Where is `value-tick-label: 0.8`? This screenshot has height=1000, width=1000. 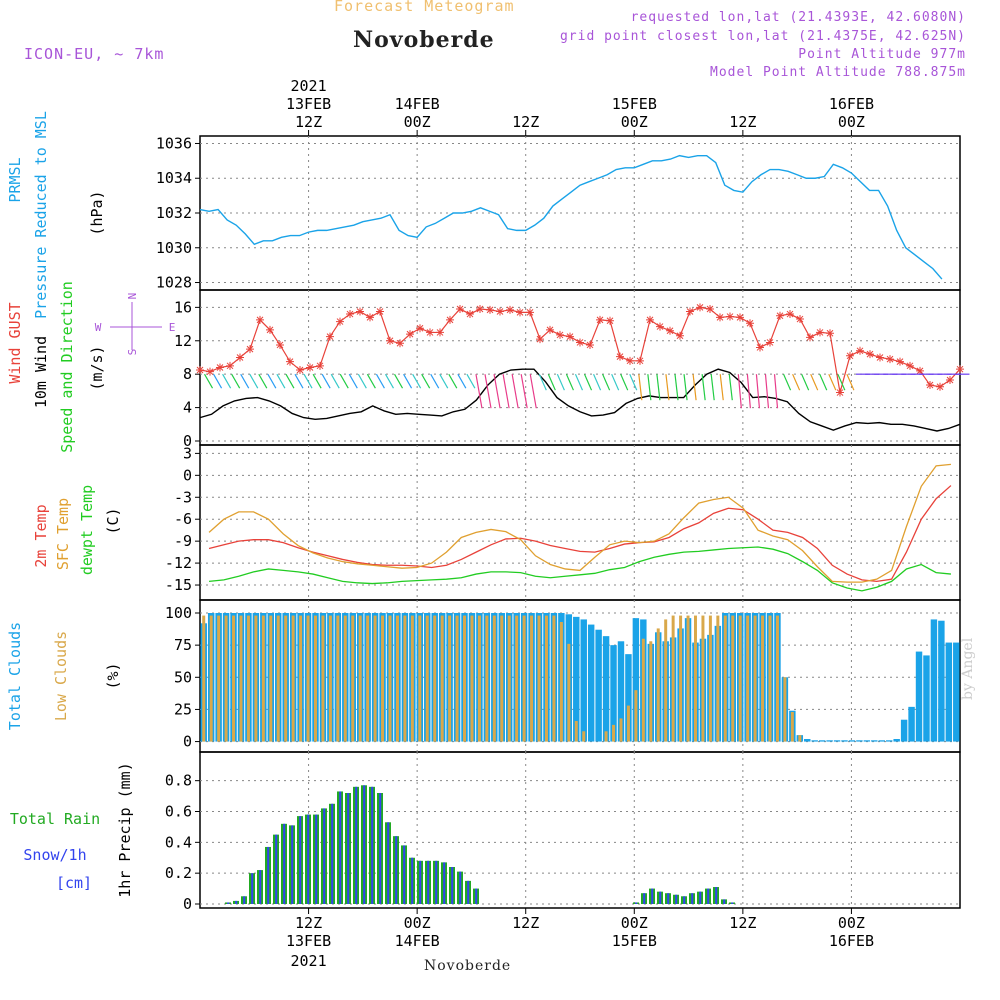 value-tick-label: 0.8 is located at coordinates (178, 781).